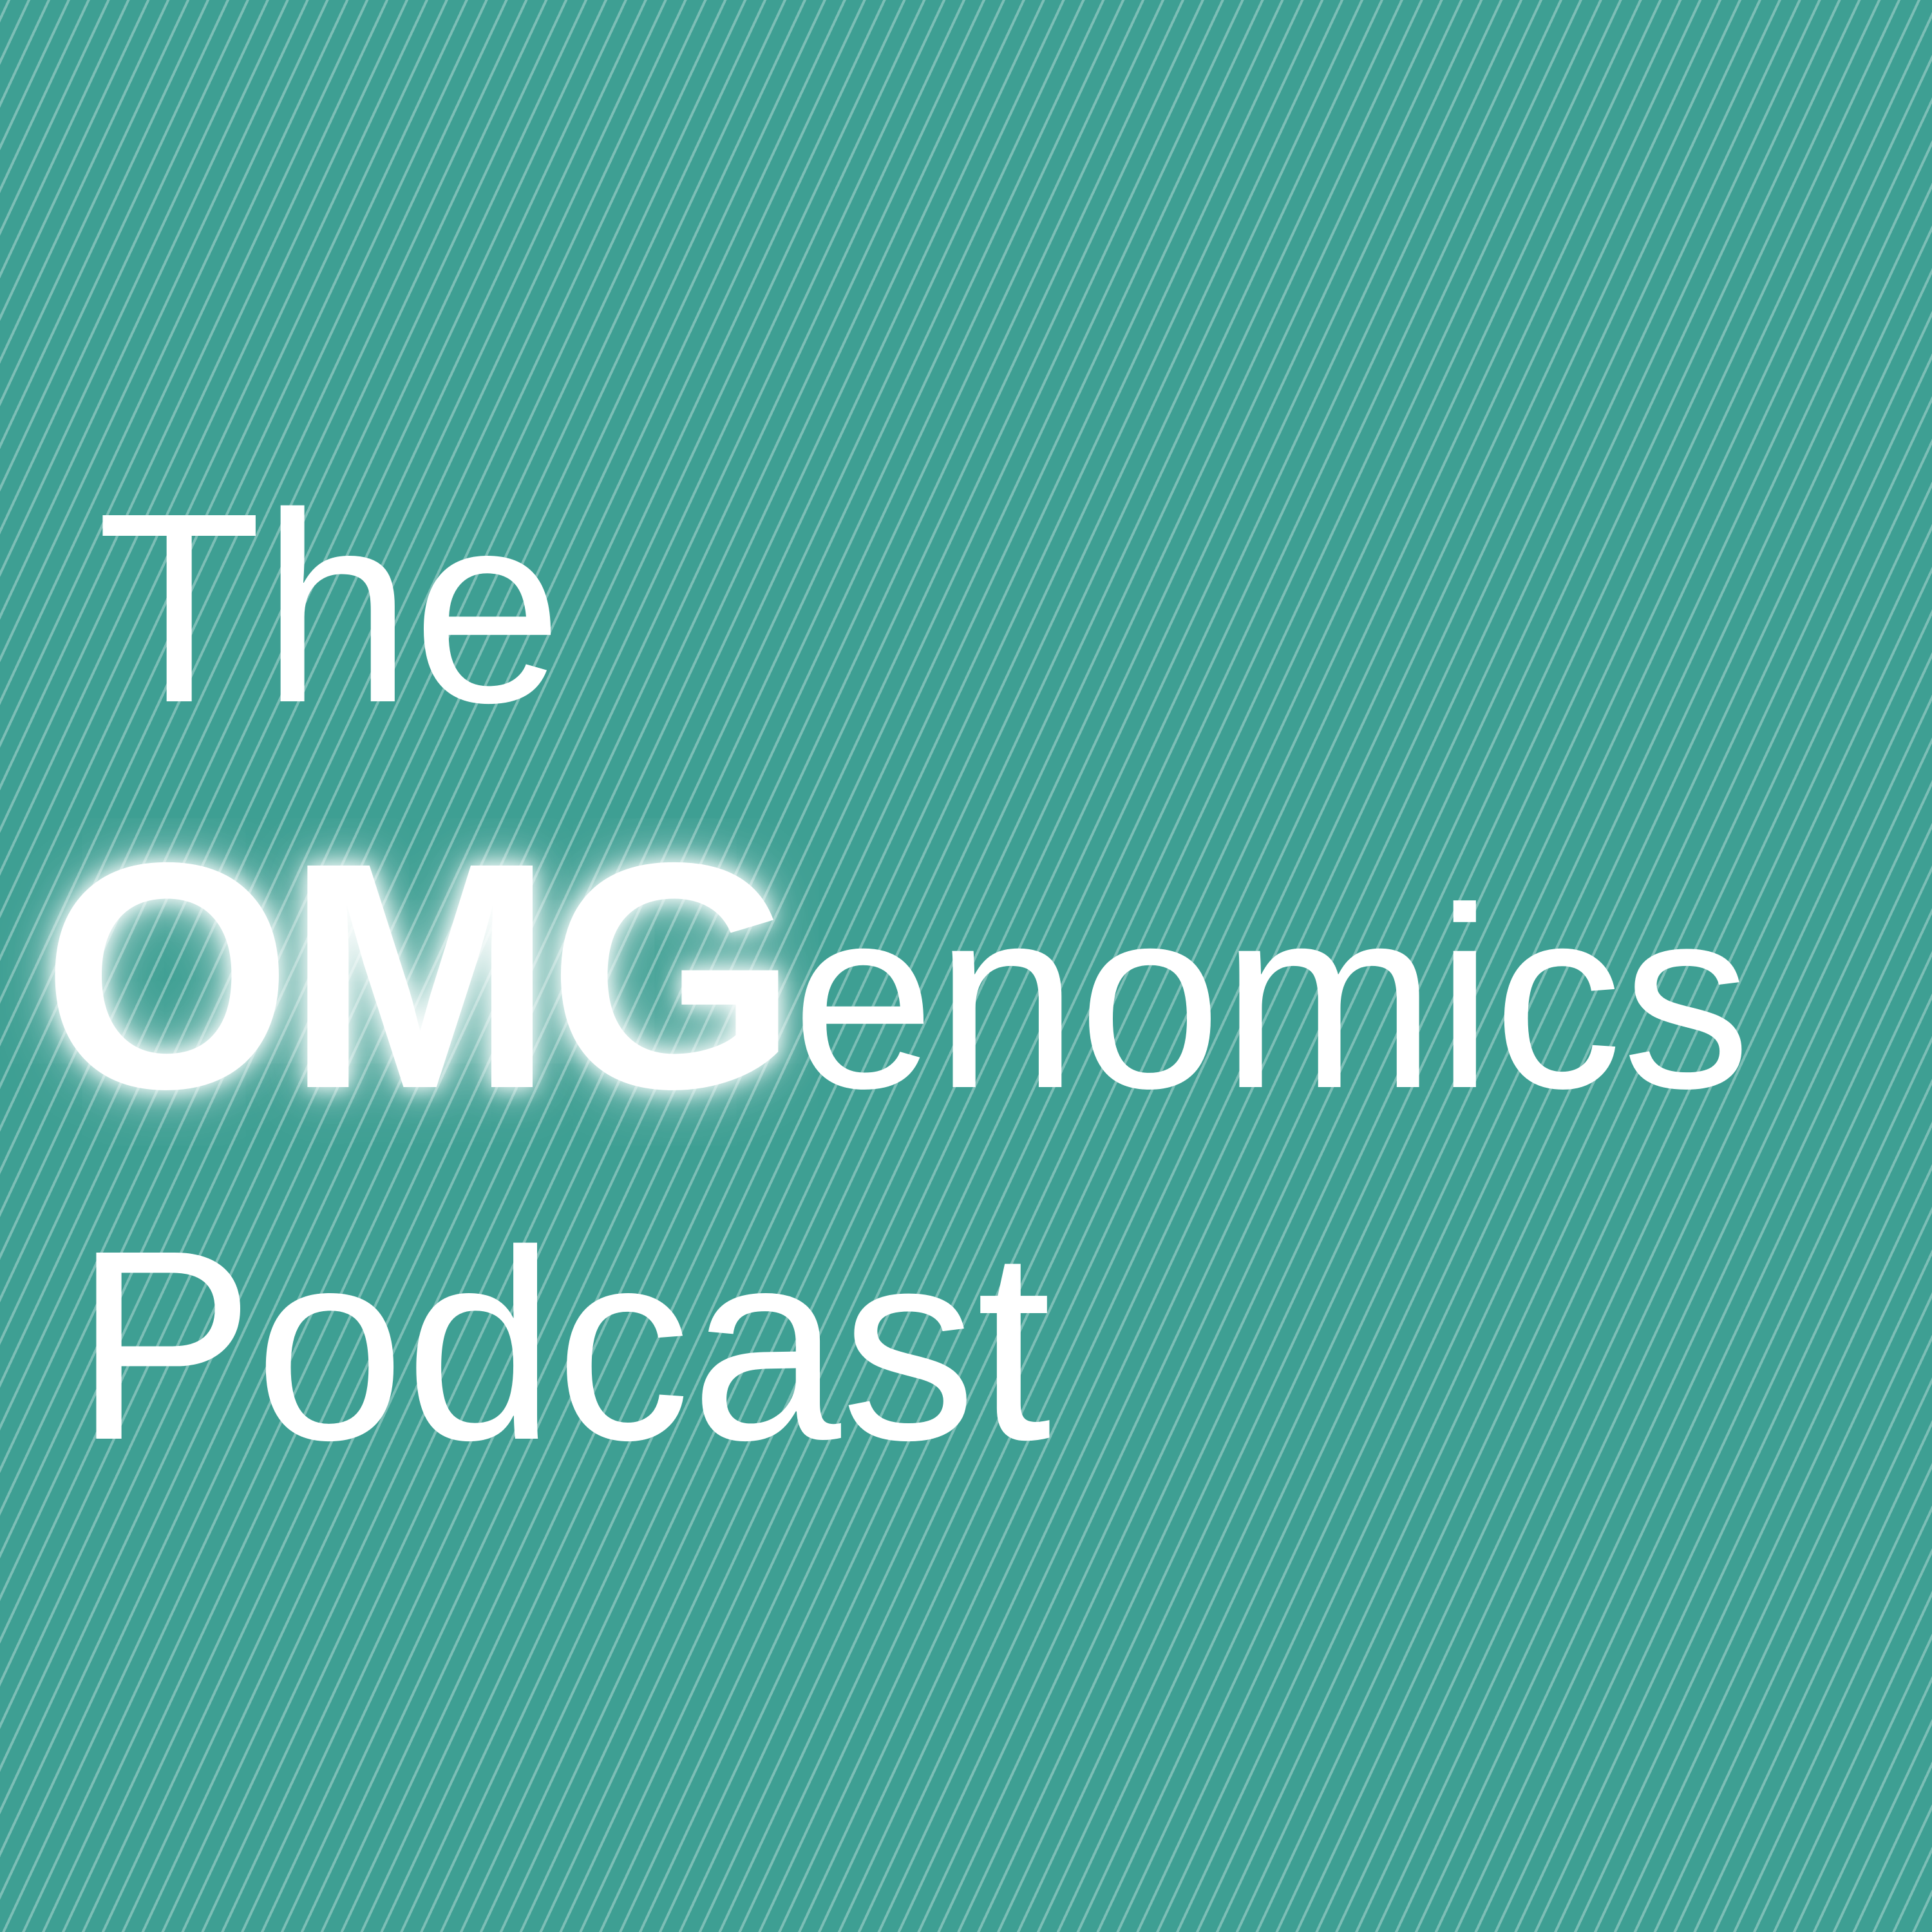  Describe the element at coordinates (420, 975) in the screenshot. I see `title-omg-glow: OMG` at that location.